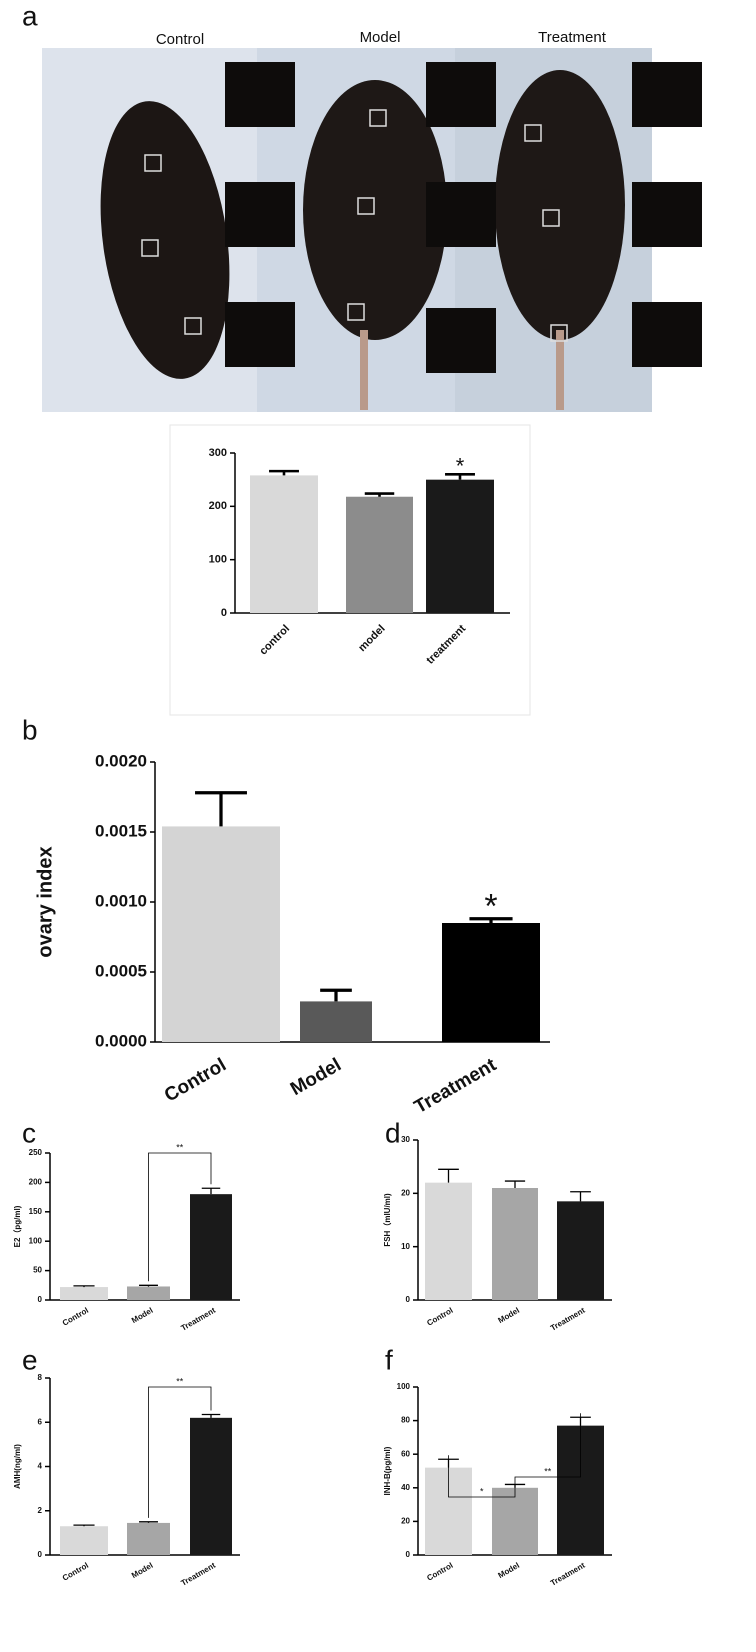  What do you see at coordinates (121, 900) in the screenshot?
I see `y-tick-label: 0.0010` at bounding box center [121, 900].